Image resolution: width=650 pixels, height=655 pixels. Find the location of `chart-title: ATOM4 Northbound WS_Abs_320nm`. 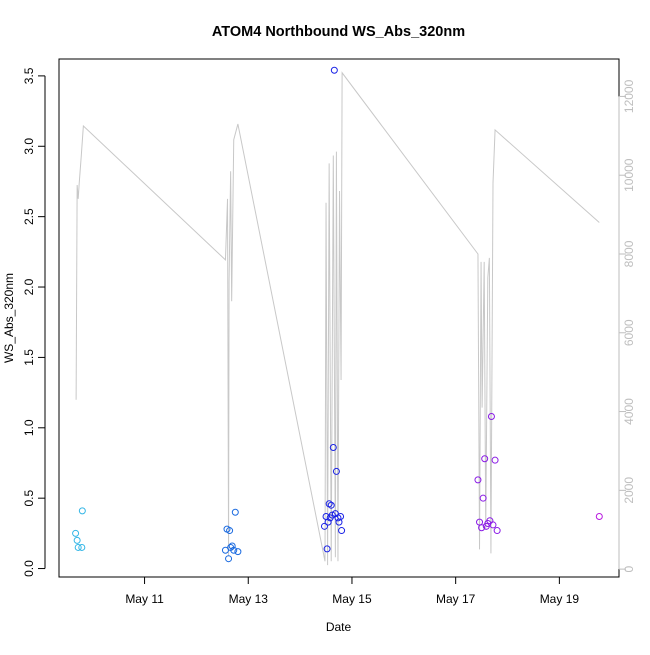

chart-title: ATOM4 Northbound WS_Abs_320nm is located at coordinates (338, 32).